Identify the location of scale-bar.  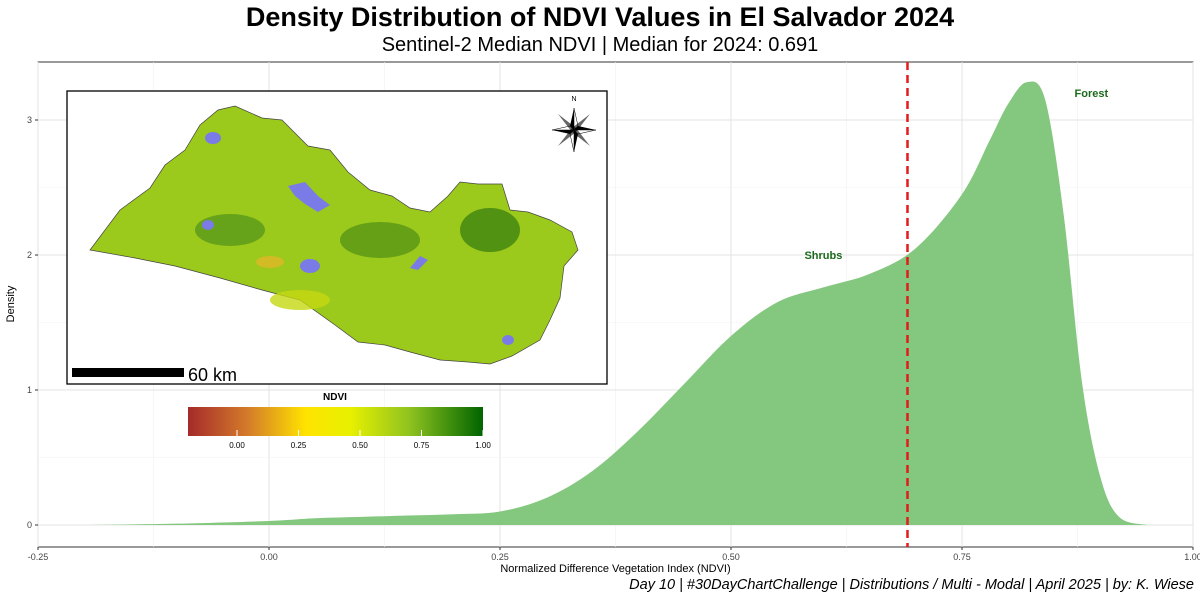
(128, 372).